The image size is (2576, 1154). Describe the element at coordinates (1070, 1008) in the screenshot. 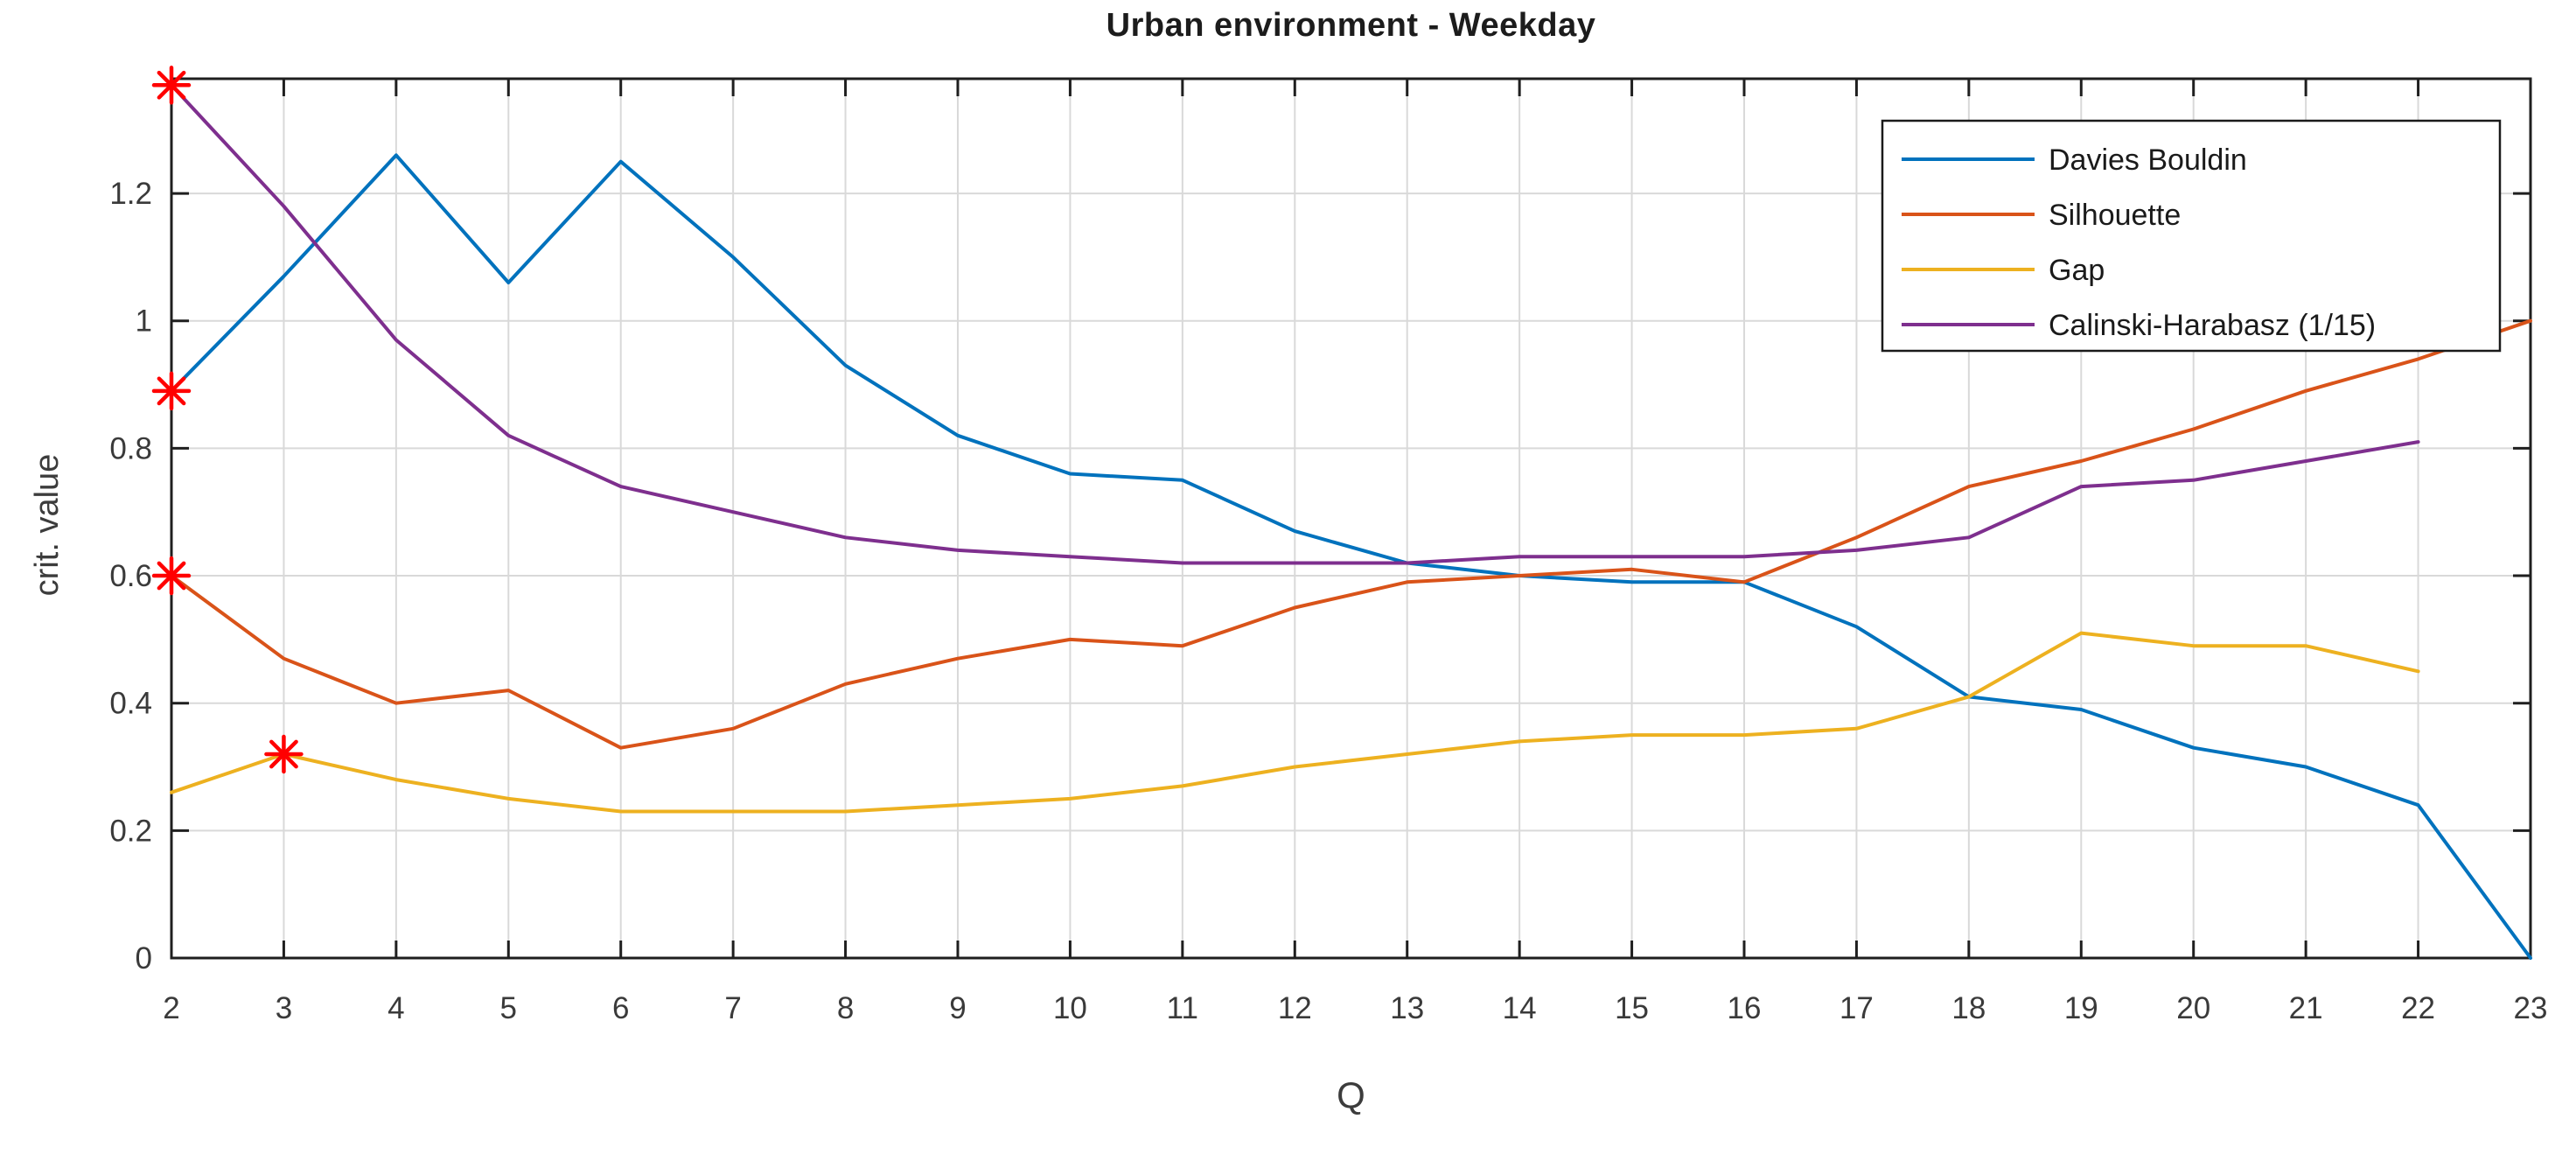

I see `x-tick-label: 10` at that location.